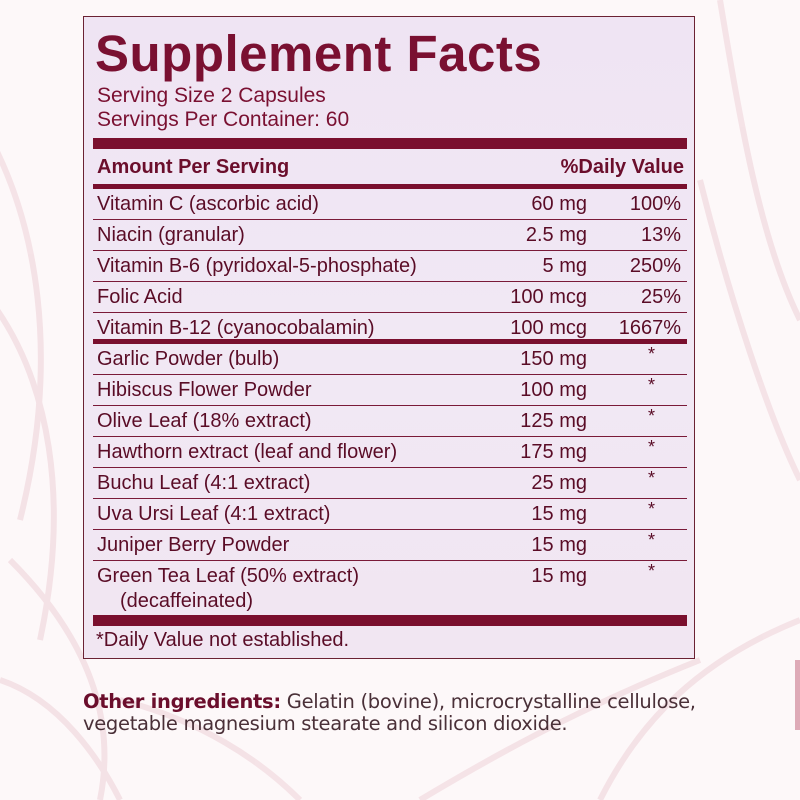 Image resolution: width=800 pixels, height=800 pixels. What do you see at coordinates (257, 266) in the screenshot?
I see `ingredient-name: Vitamin B-6 (pyridoxal-5-phosphate)` at bounding box center [257, 266].